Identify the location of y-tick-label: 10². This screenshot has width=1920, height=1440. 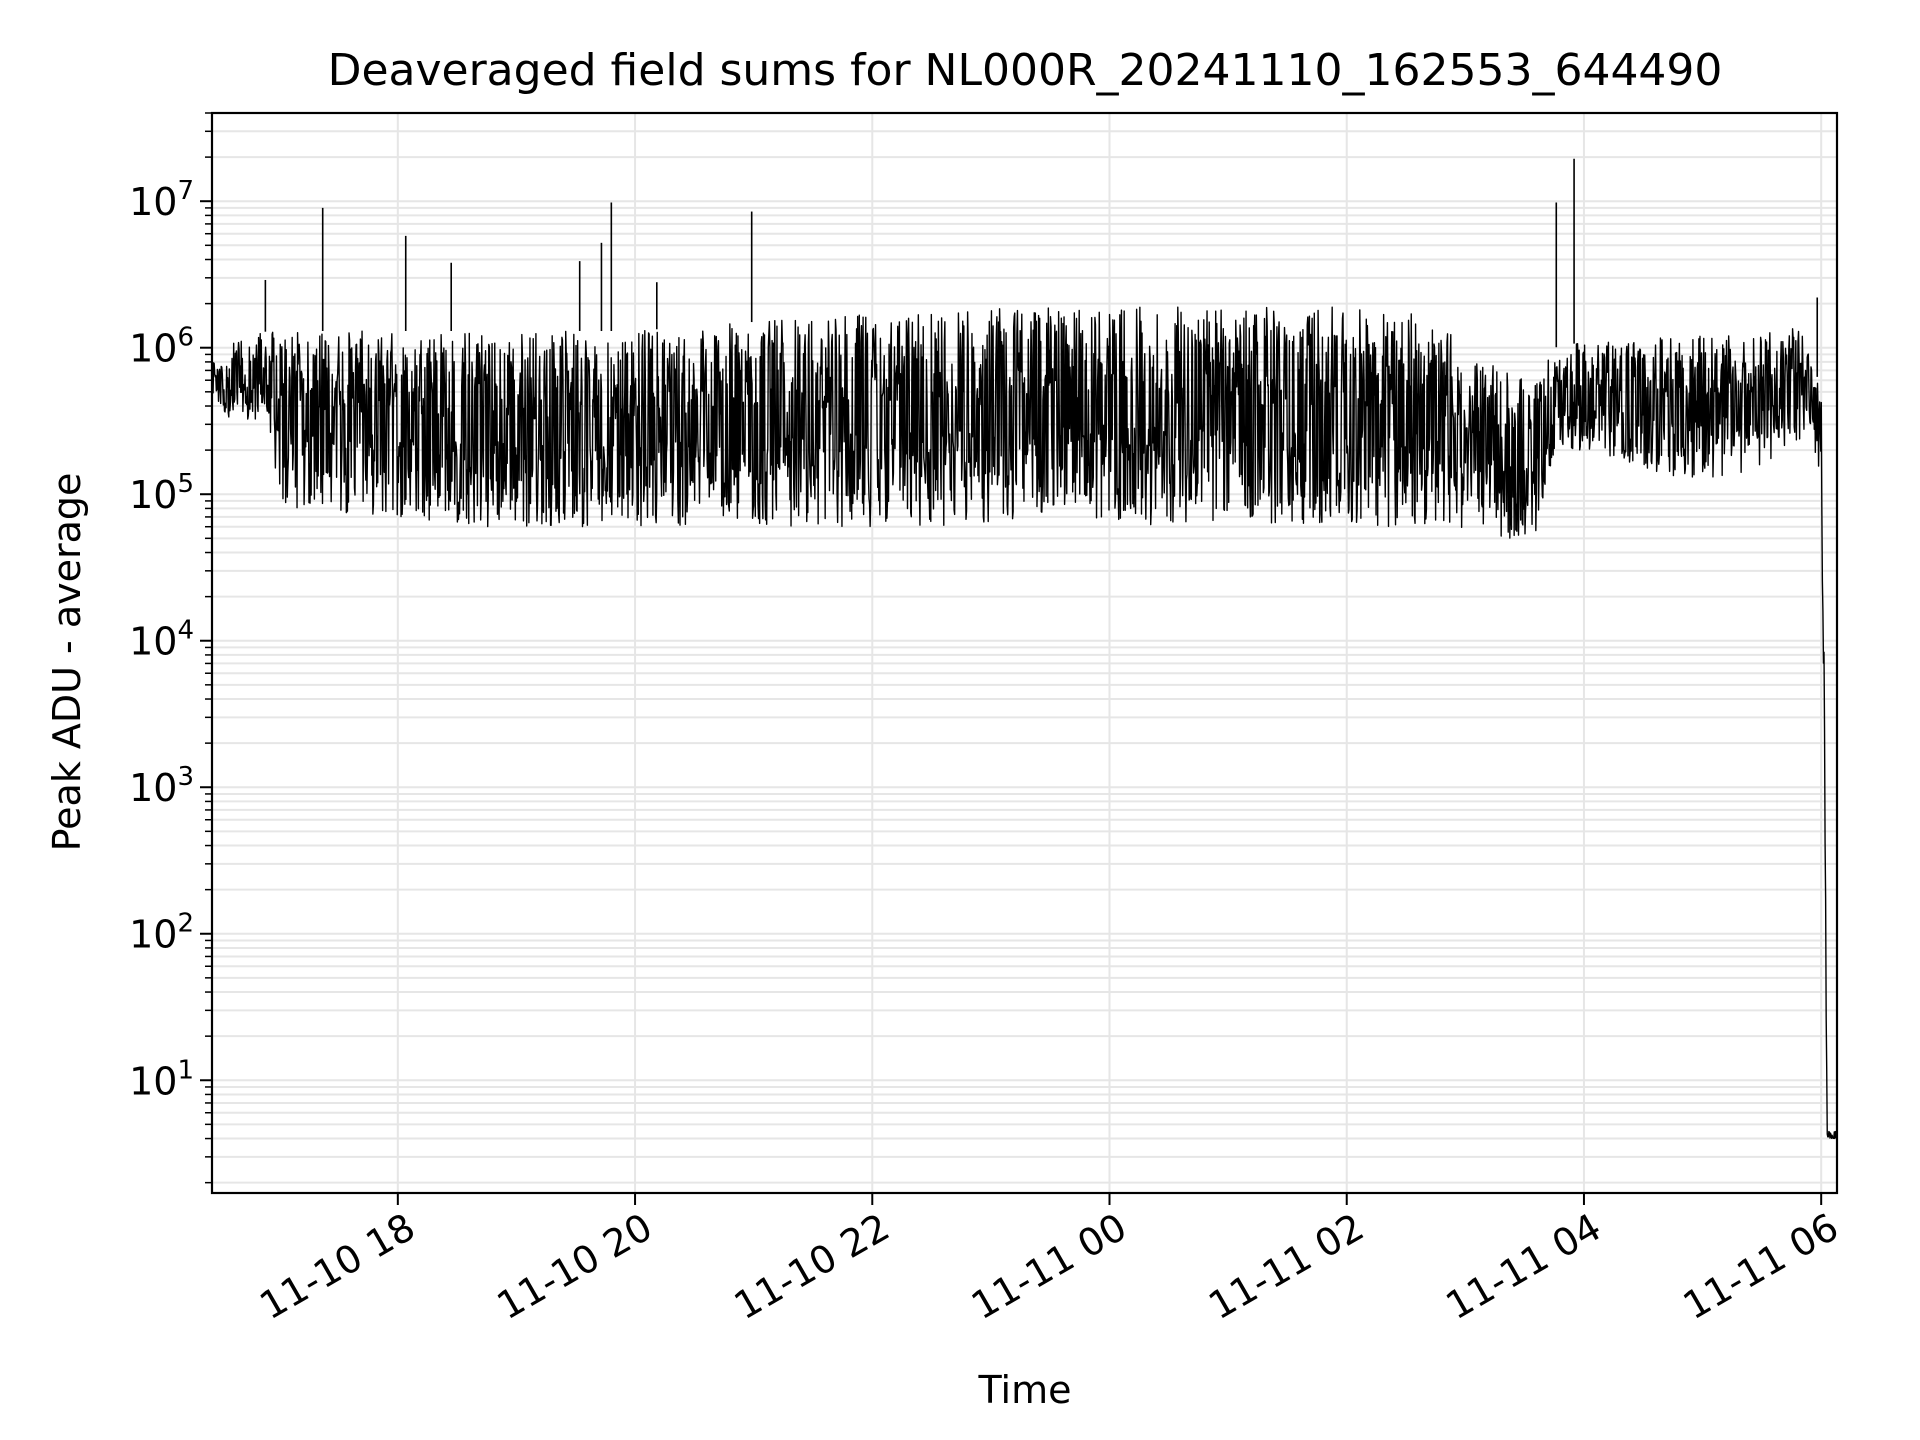
(161, 933).